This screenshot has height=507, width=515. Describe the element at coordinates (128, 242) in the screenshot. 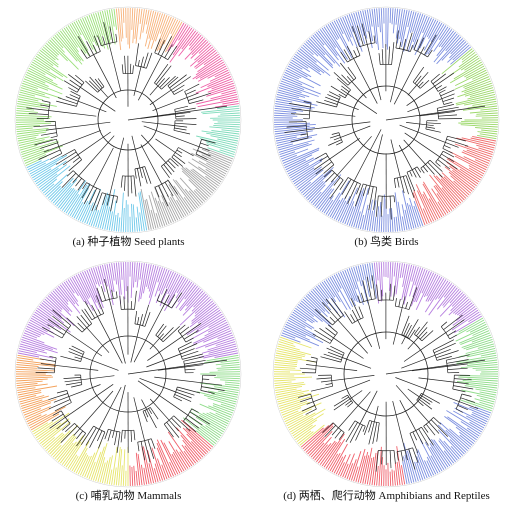

I see `caption-seed-plants: (a) 种子植物 Seed plants` at that location.